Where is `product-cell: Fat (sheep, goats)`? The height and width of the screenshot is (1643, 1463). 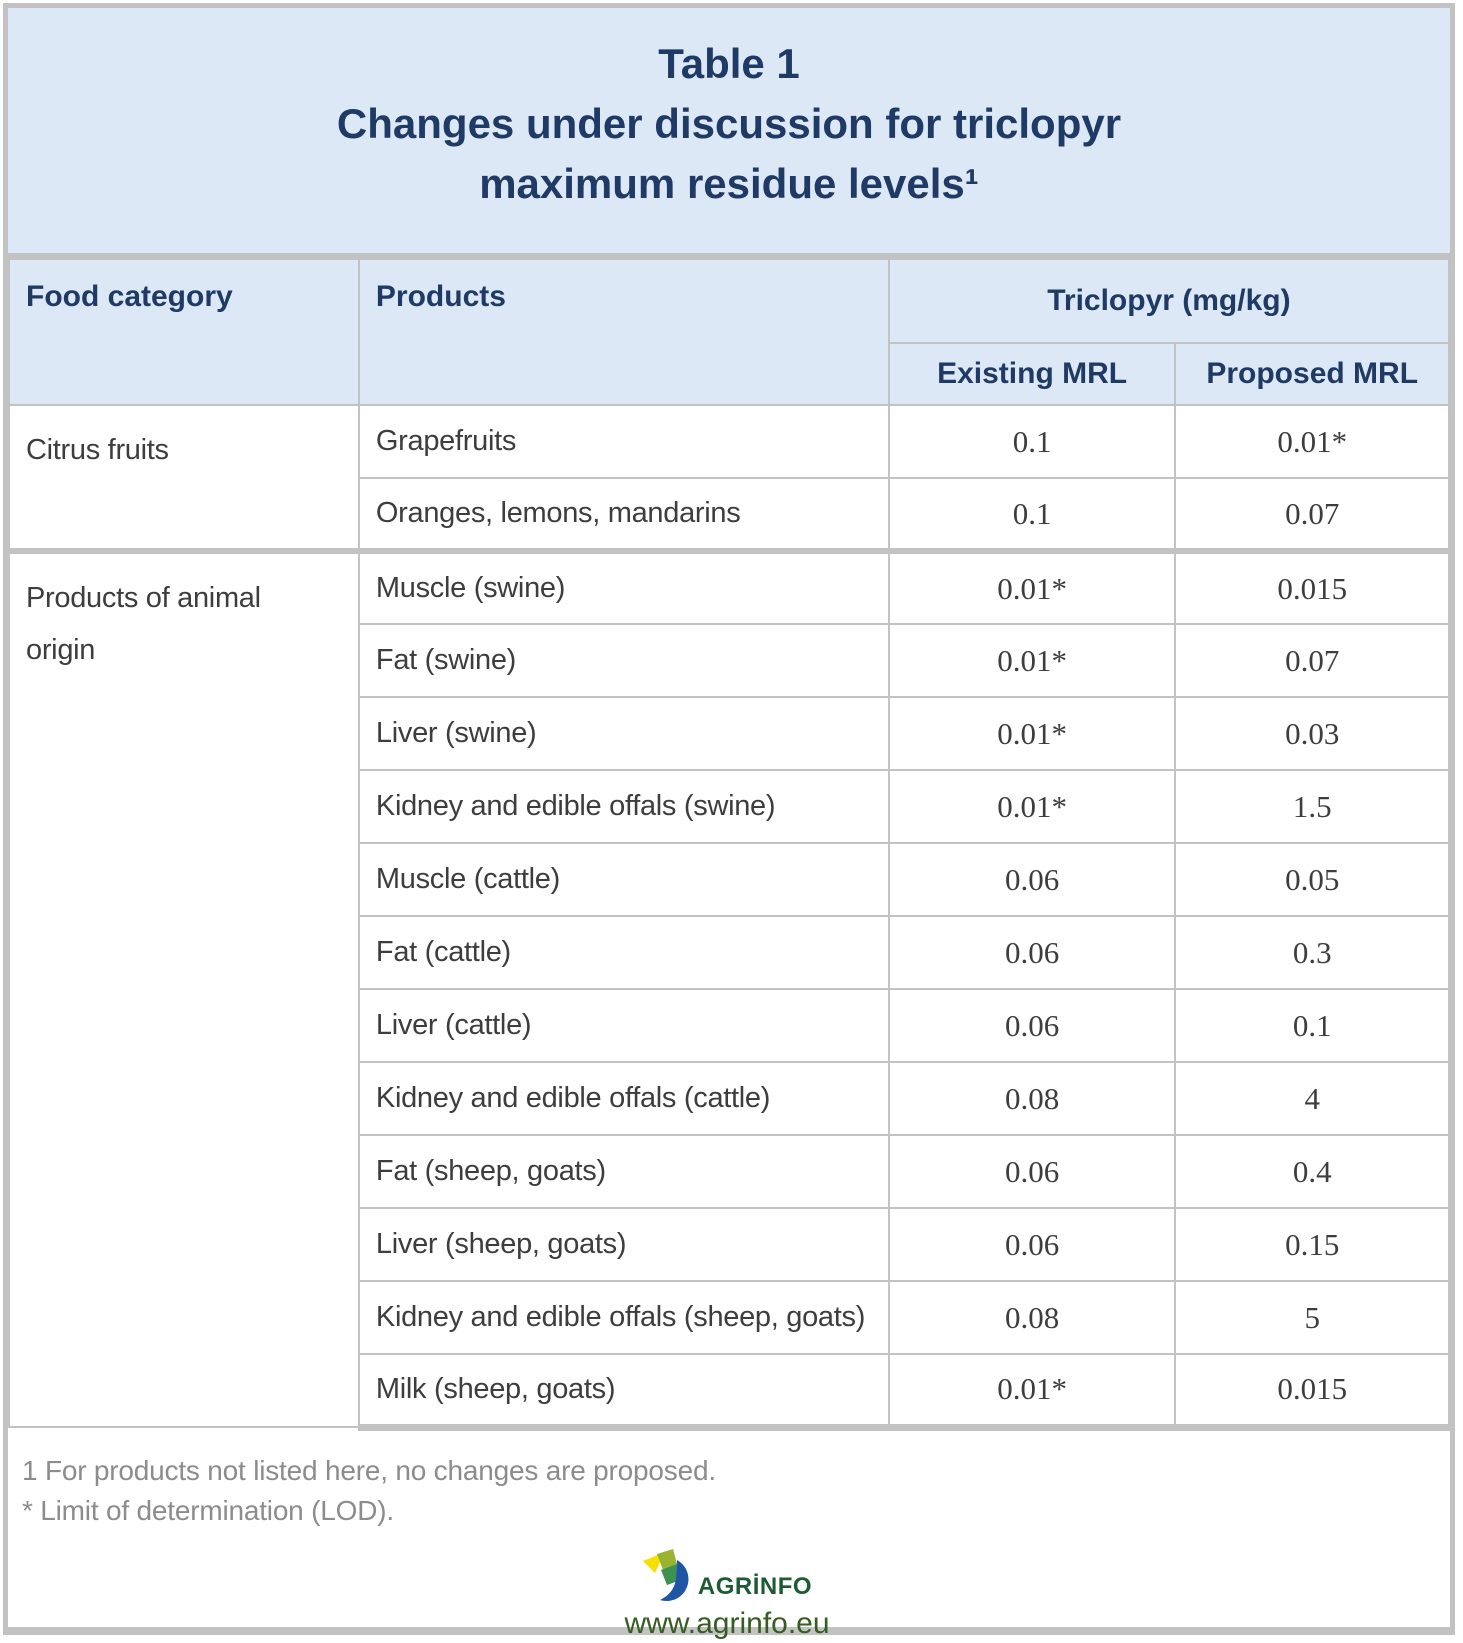
product-cell: Fat (sheep, goats) is located at coordinates (623, 1171).